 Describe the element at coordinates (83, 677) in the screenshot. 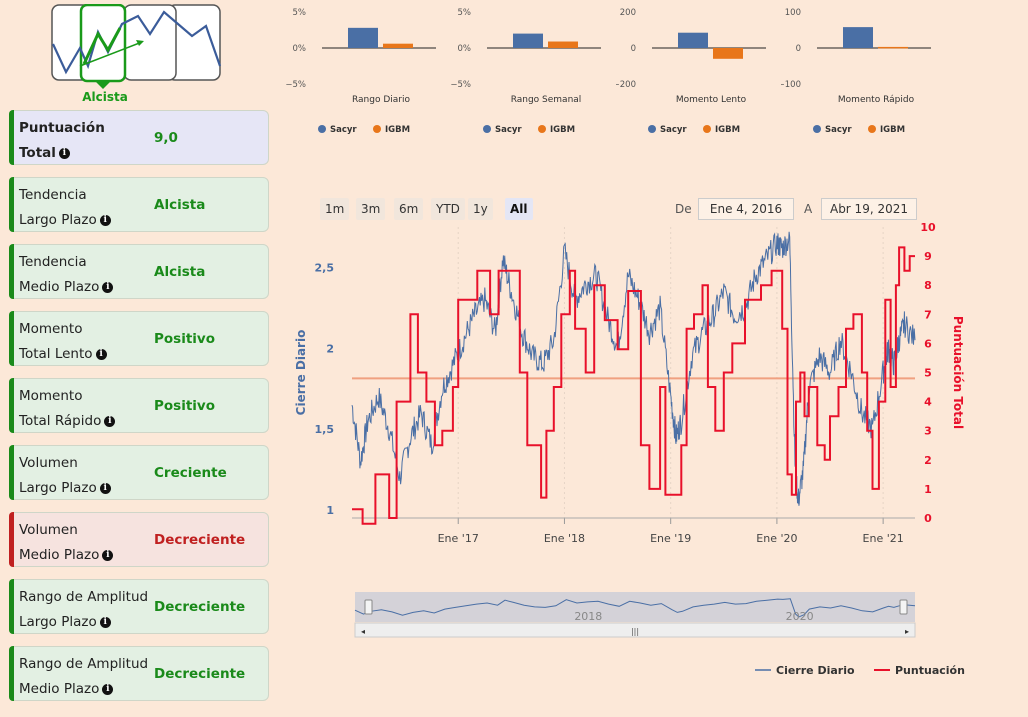

I see `card-label: Rango de Amplitud Medio Plazo i` at that location.